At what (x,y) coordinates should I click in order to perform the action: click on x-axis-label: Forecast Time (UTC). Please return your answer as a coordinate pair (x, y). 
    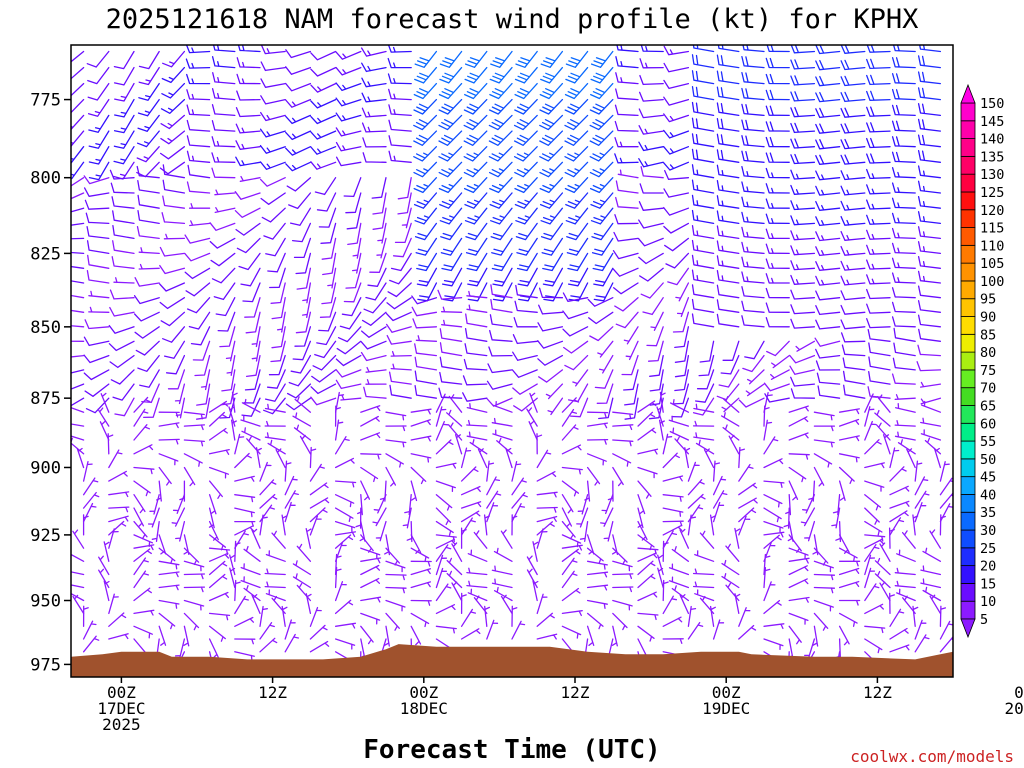
    Looking at the image, I should click on (511, 750).